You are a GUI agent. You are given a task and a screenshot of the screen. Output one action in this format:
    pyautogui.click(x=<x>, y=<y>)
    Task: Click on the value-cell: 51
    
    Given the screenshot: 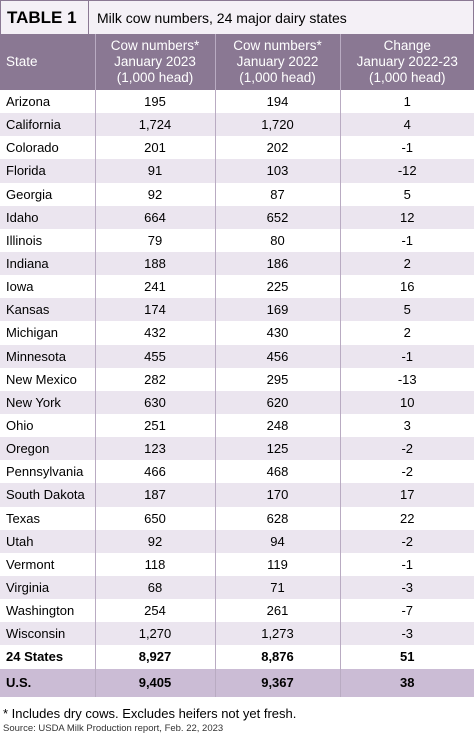 What is the action you would take?
    pyautogui.click(x=406, y=657)
    